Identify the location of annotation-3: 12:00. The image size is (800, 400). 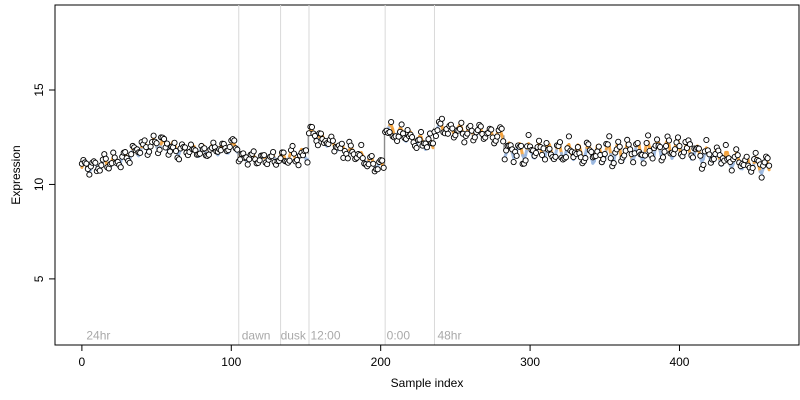
(325, 336).